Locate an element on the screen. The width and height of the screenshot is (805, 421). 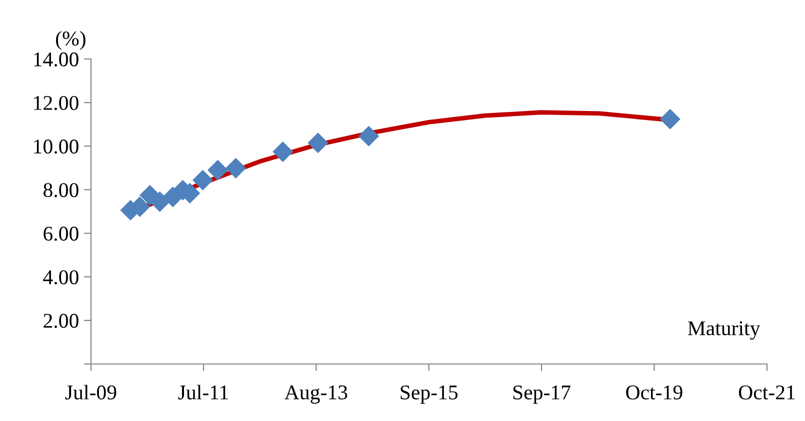
y-tick-label: 2.00 is located at coordinates (61, 321).